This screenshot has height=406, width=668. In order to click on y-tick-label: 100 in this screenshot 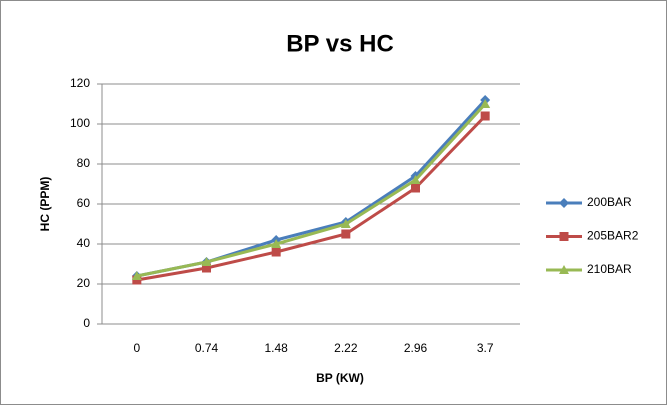, I will do `click(80, 123)`.